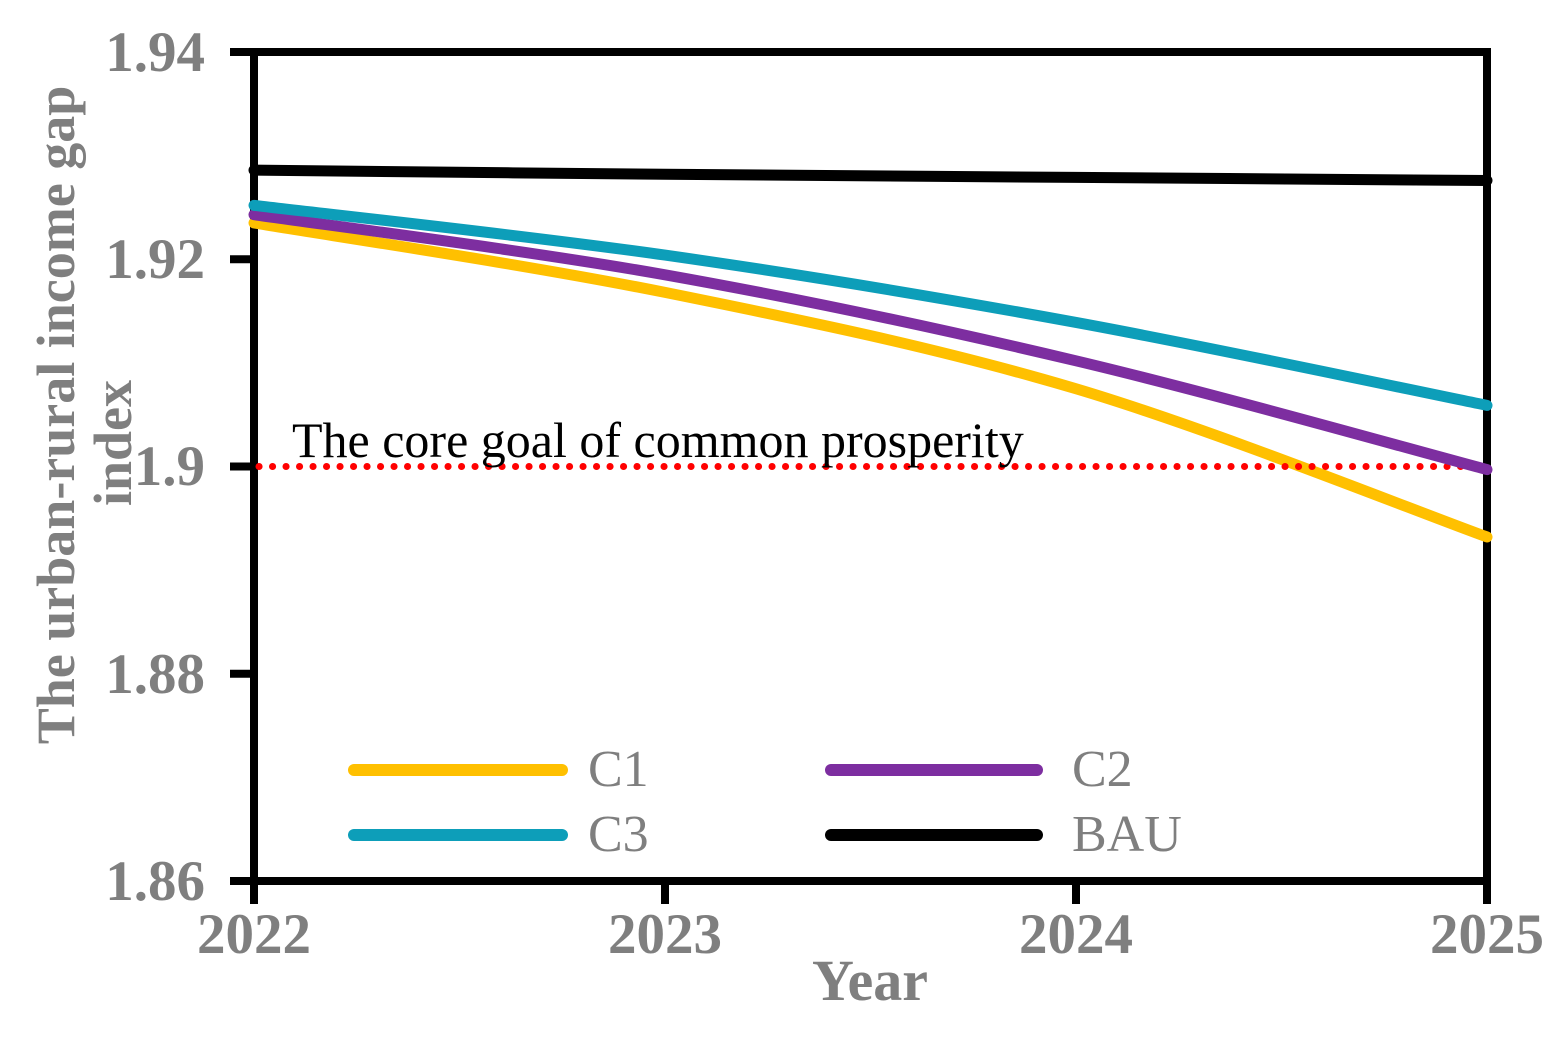 The image size is (1561, 1048). What do you see at coordinates (1102, 769) in the screenshot?
I see `legend-label-c2: C2` at bounding box center [1102, 769].